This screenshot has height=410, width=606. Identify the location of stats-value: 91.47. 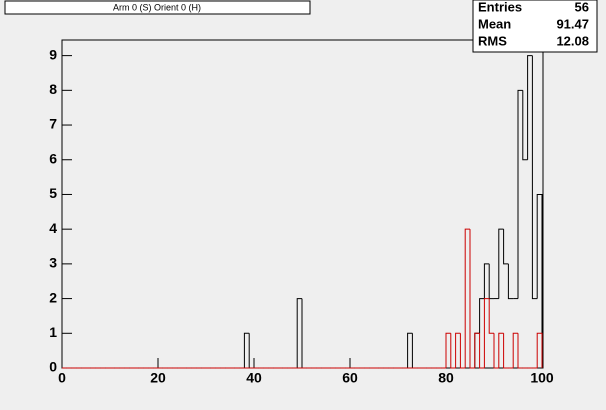
(572, 23).